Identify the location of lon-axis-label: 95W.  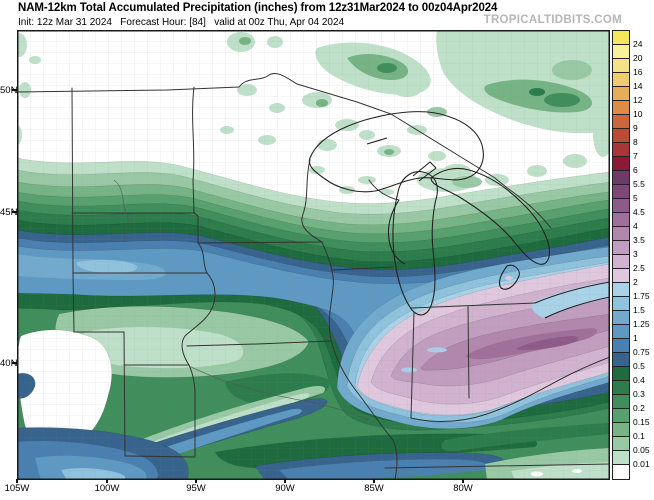
(196, 488).